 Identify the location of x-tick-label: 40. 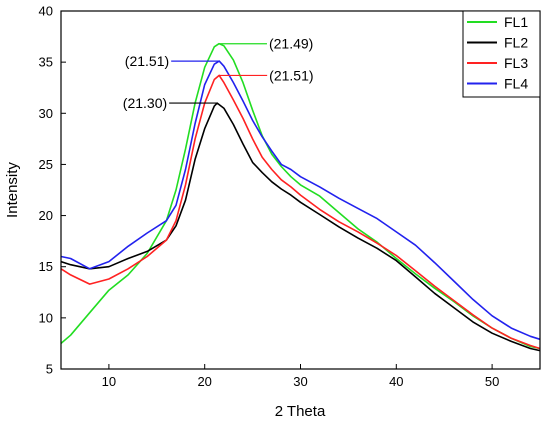
(396, 381).